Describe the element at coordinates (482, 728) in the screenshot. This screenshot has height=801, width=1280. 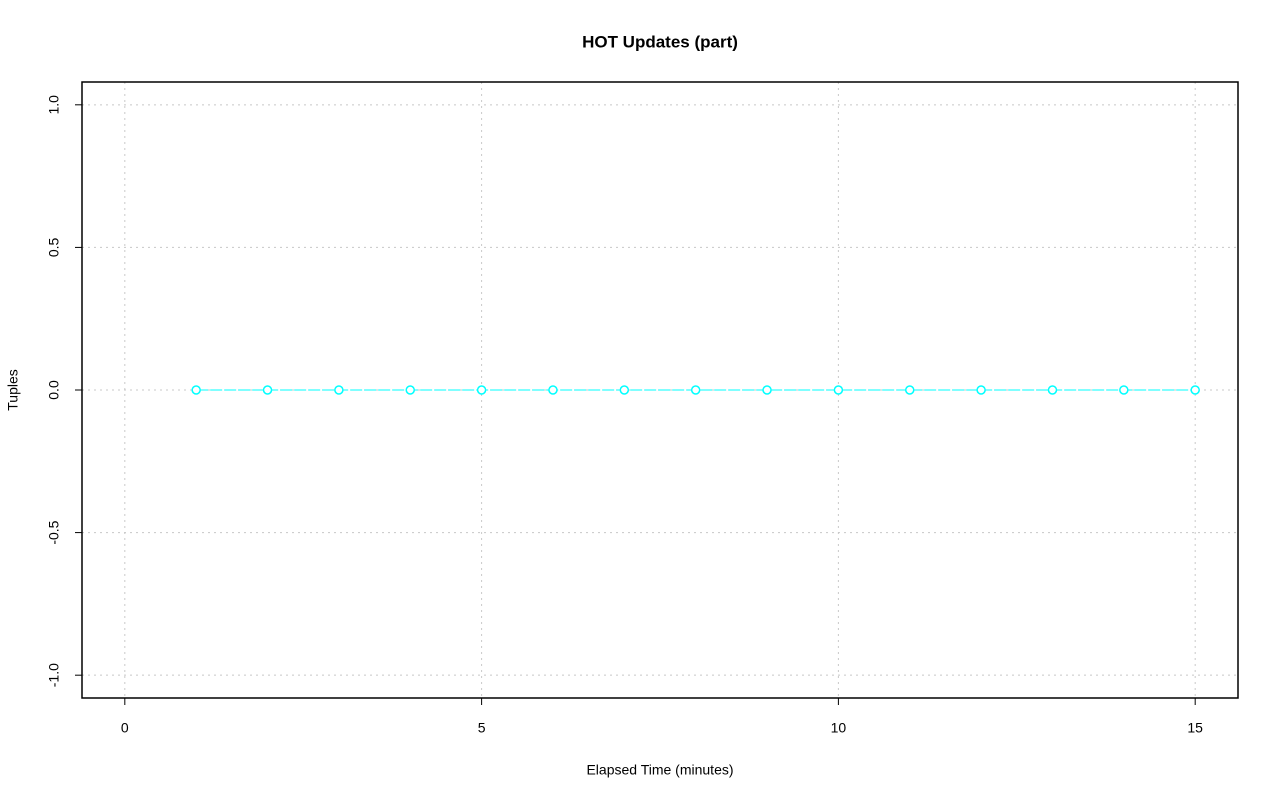
I see `x-tick-label: 5` at that location.